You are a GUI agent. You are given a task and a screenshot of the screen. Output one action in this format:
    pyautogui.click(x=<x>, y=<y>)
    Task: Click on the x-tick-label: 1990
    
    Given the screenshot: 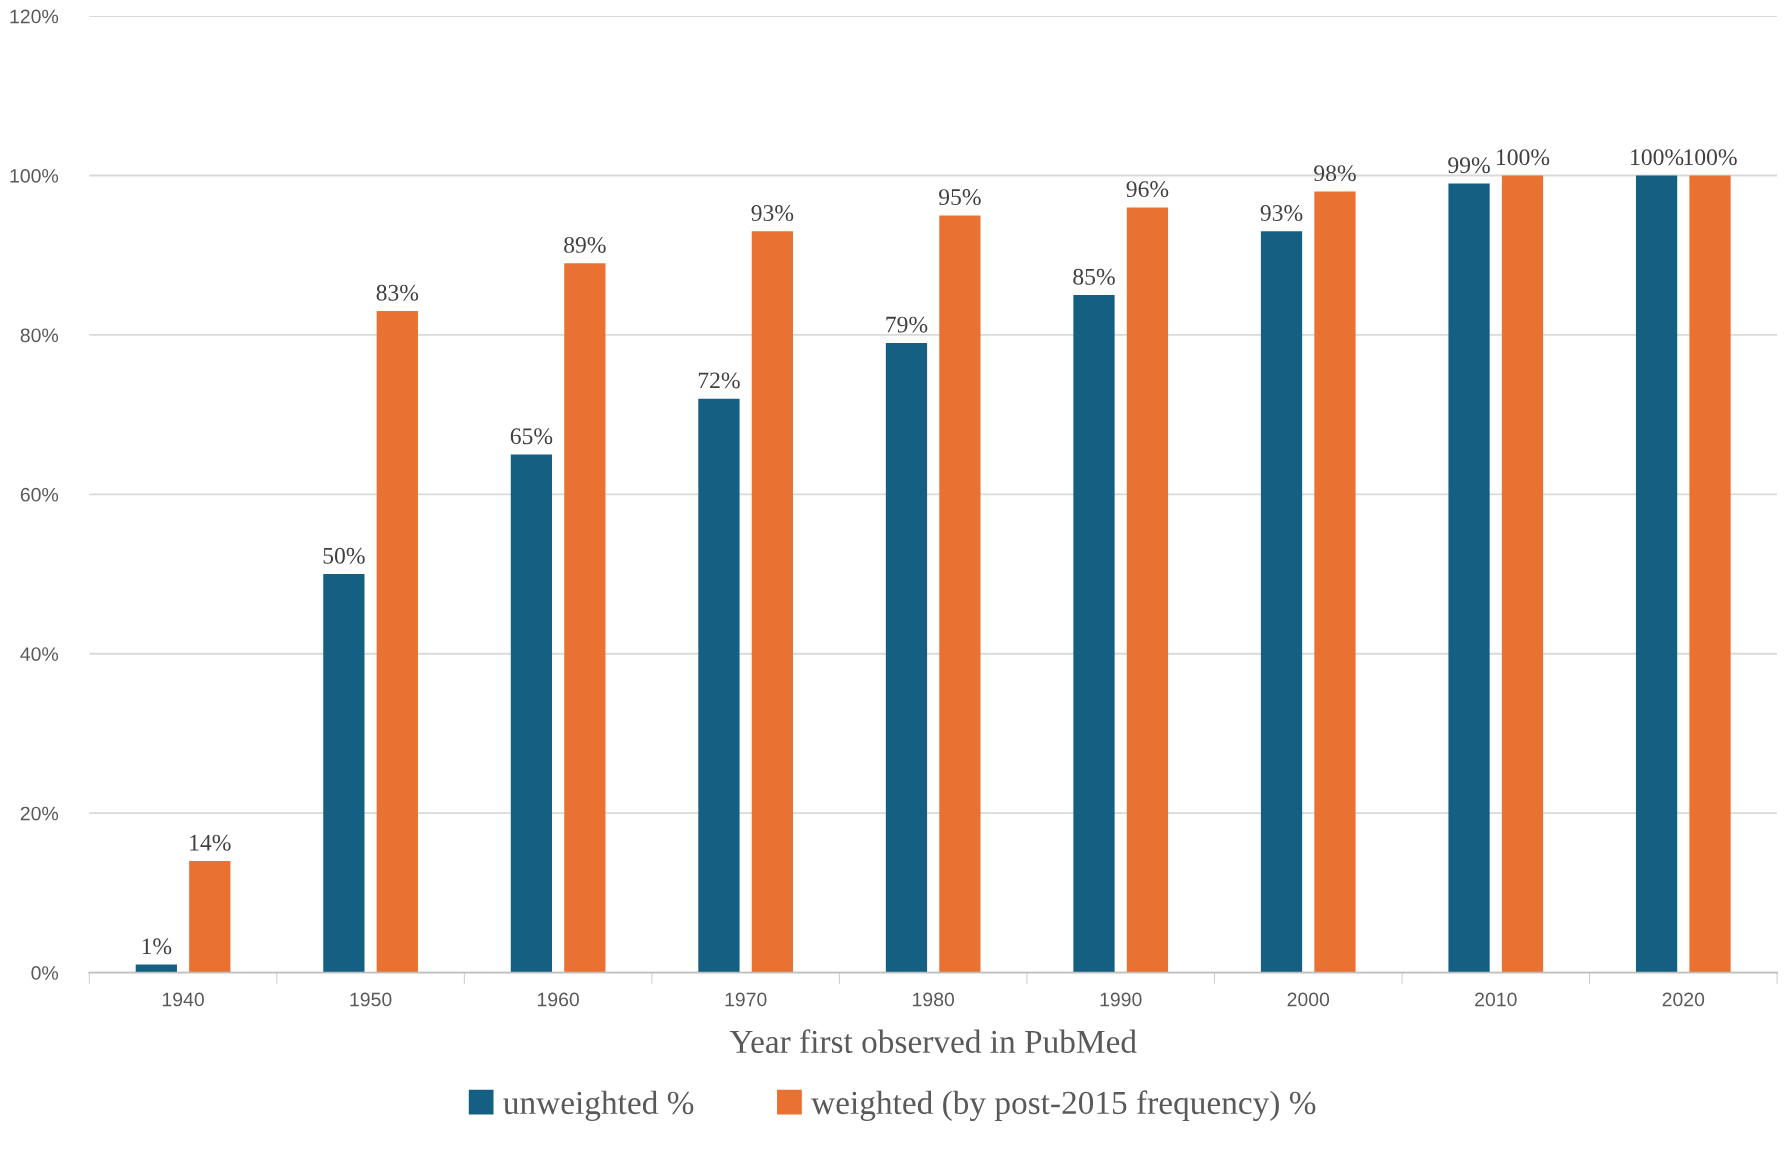 What is the action you would take?
    pyautogui.click(x=1121, y=999)
    